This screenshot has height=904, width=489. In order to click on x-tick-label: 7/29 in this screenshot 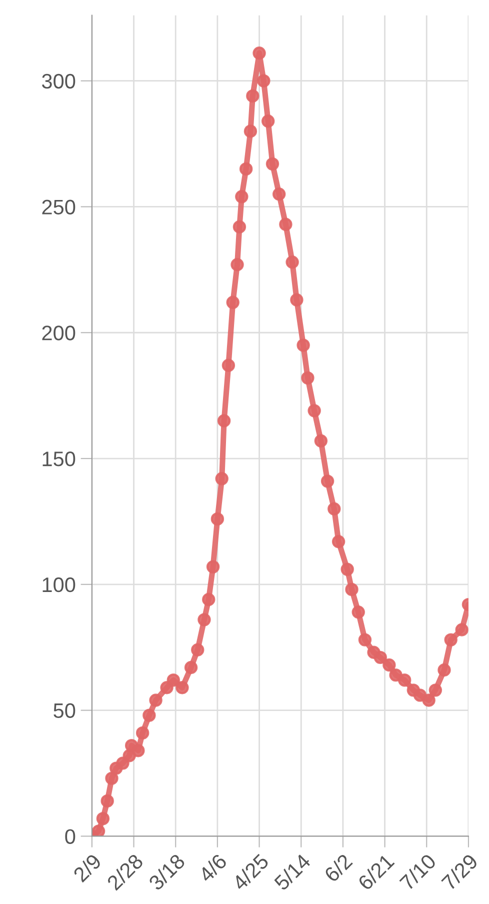, I will do `click(459, 871)`.